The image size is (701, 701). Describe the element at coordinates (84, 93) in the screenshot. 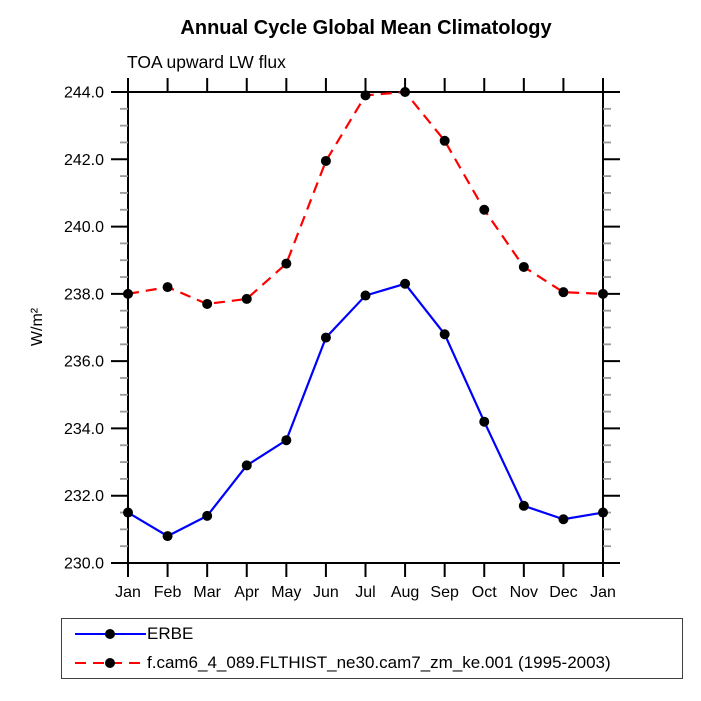

I see `y-tick-label: 244.0` at that location.